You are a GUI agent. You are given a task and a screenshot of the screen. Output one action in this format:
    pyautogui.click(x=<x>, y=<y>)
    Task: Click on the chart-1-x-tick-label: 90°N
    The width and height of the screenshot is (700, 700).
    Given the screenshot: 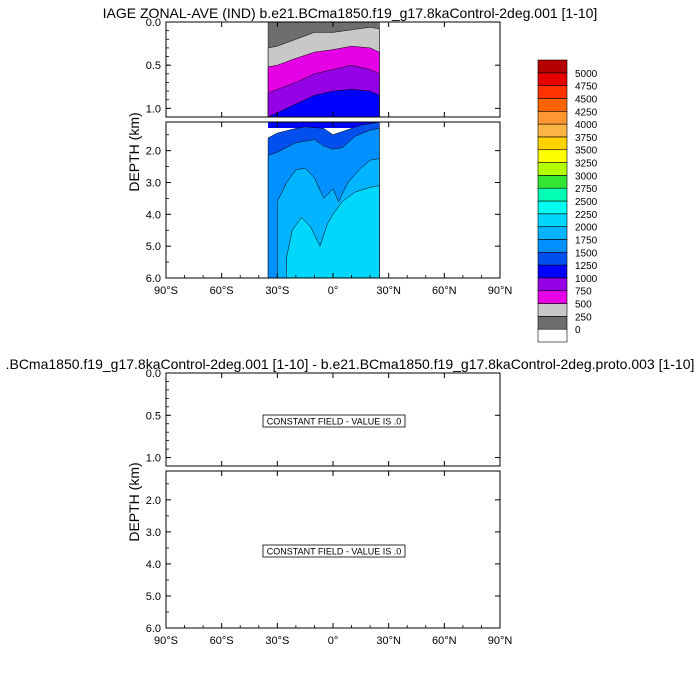 What is the action you would take?
    pyautogui.click(x=500, y=291)
    